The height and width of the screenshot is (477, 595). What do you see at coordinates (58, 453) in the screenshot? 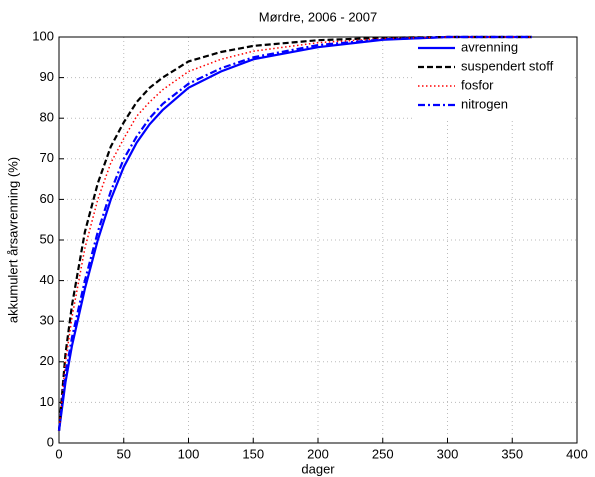
I see `x-tick-label: 0` at bounding box center [58, 453].